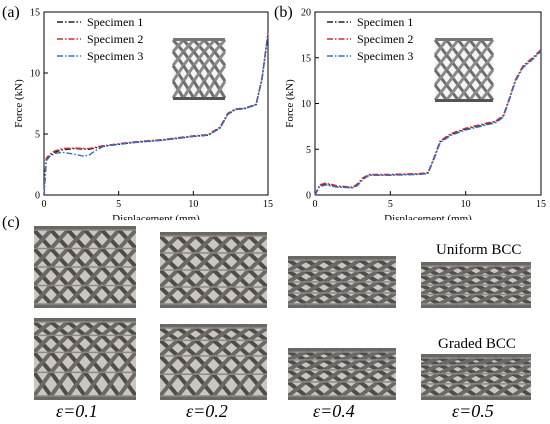  I want to click on y-tick-label: 10, so click(35, 74).